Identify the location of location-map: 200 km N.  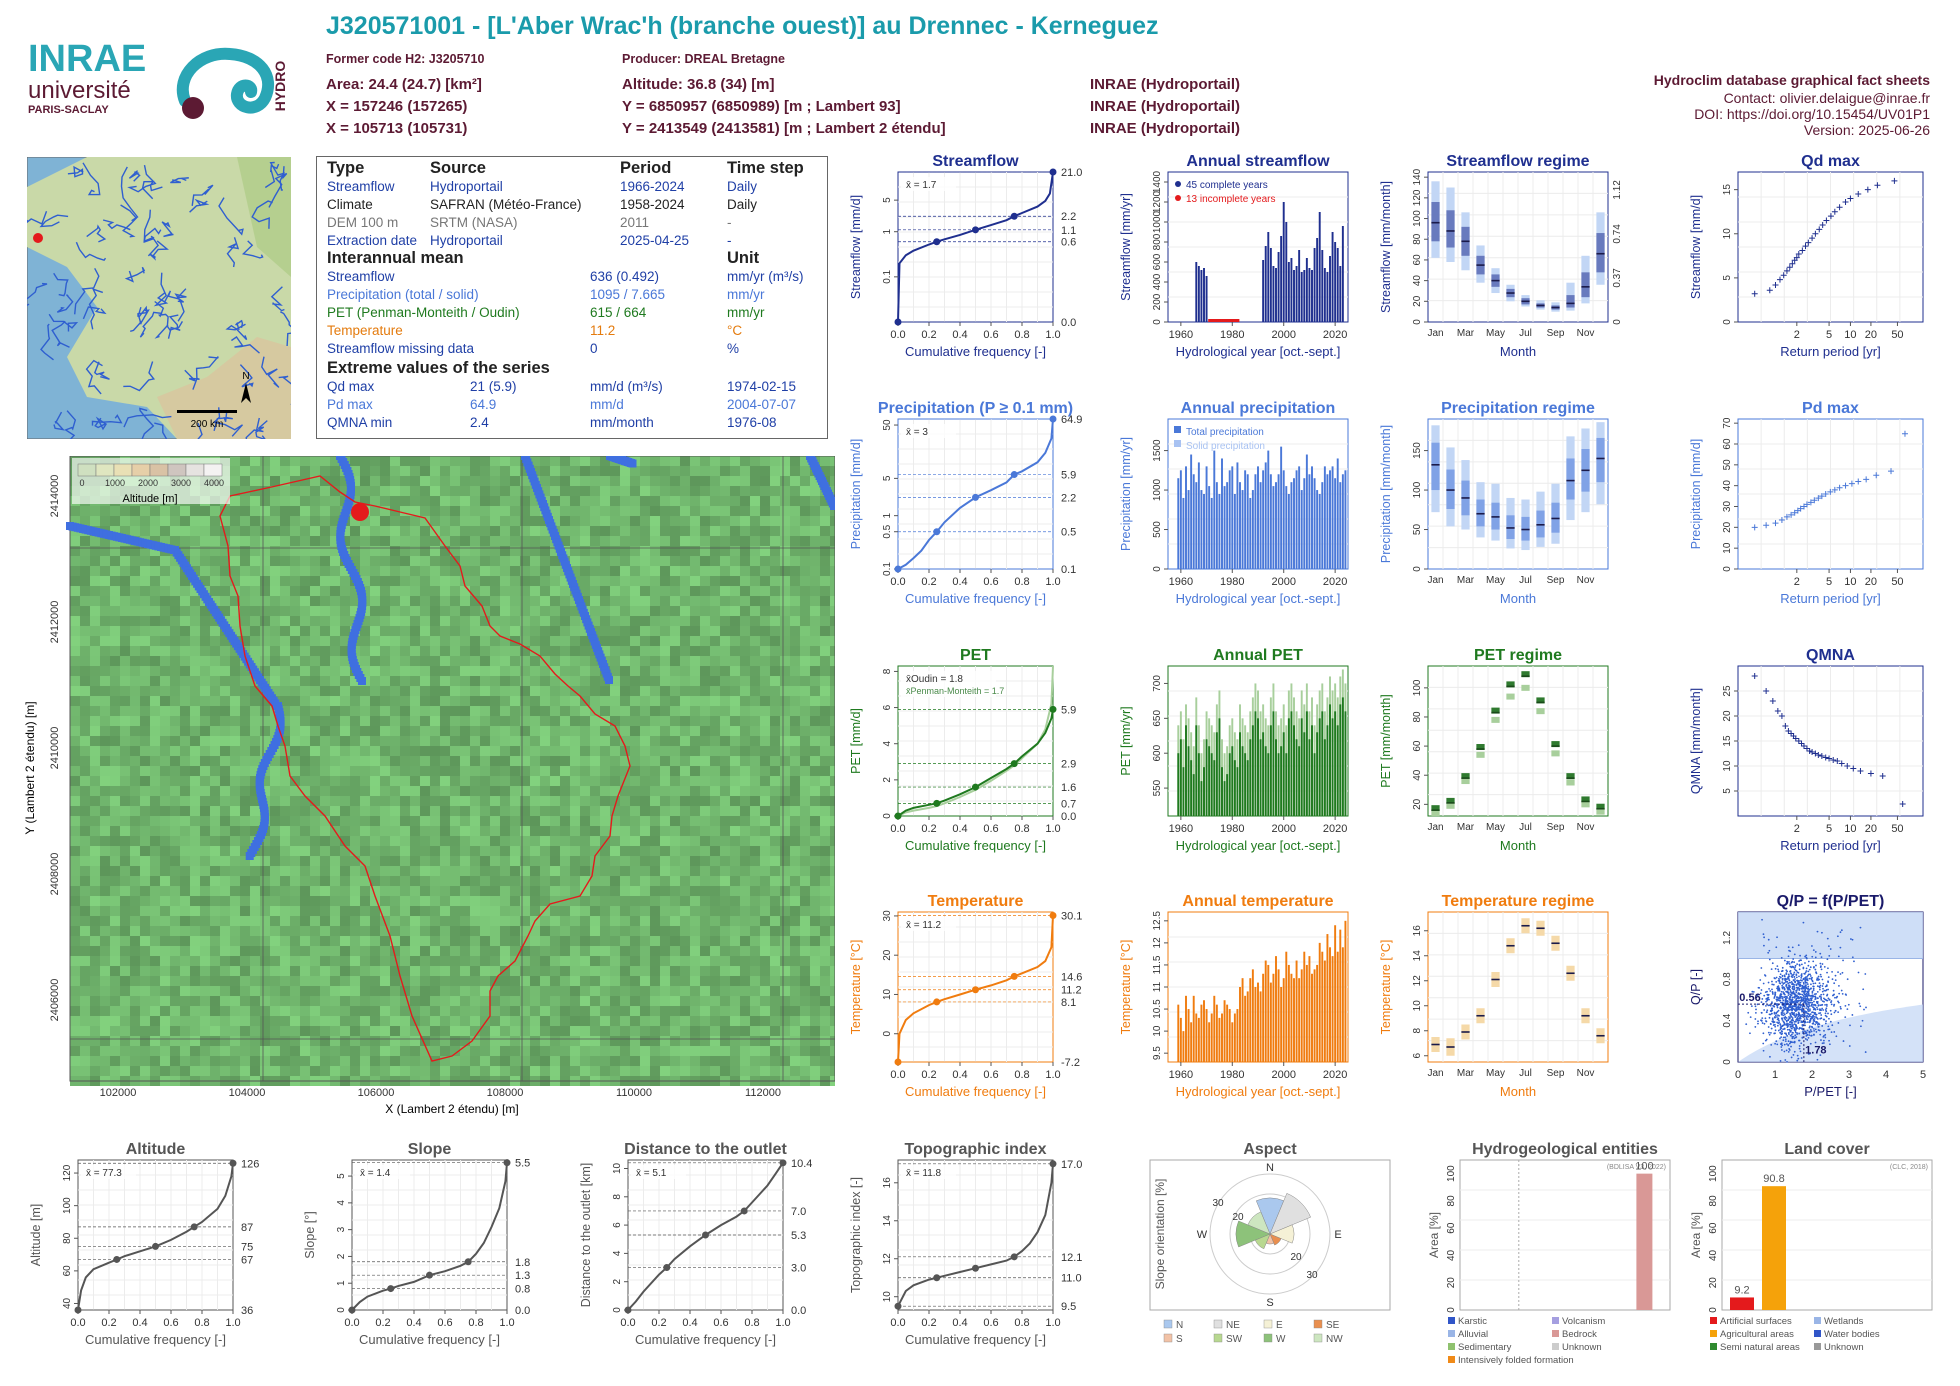
(159, 298).